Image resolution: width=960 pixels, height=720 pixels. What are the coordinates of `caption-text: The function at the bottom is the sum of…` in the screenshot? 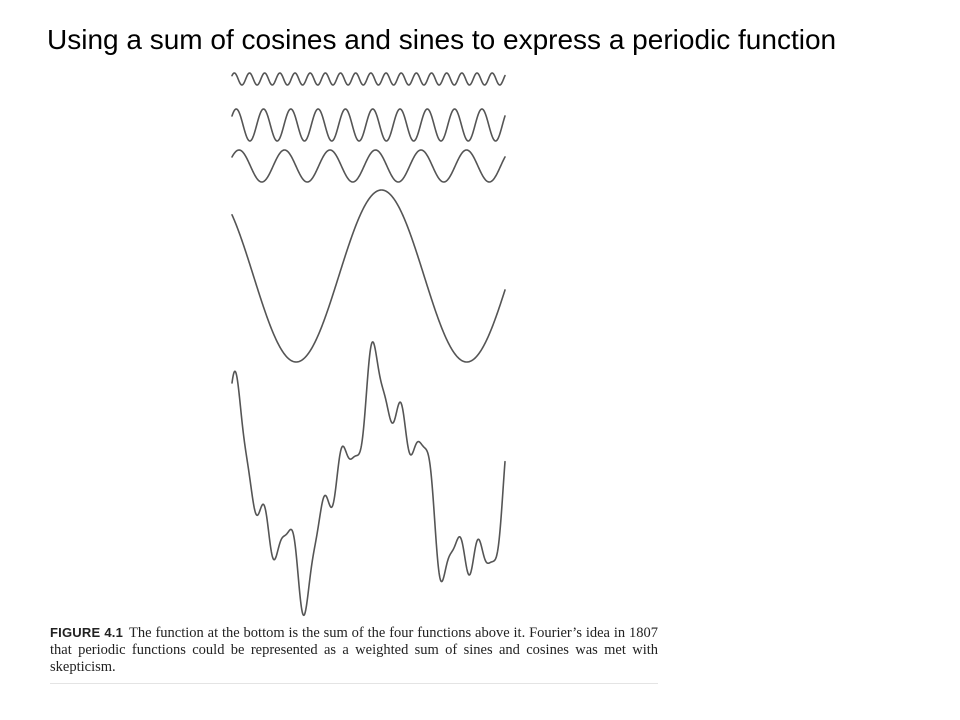 It's located at (354, 650).